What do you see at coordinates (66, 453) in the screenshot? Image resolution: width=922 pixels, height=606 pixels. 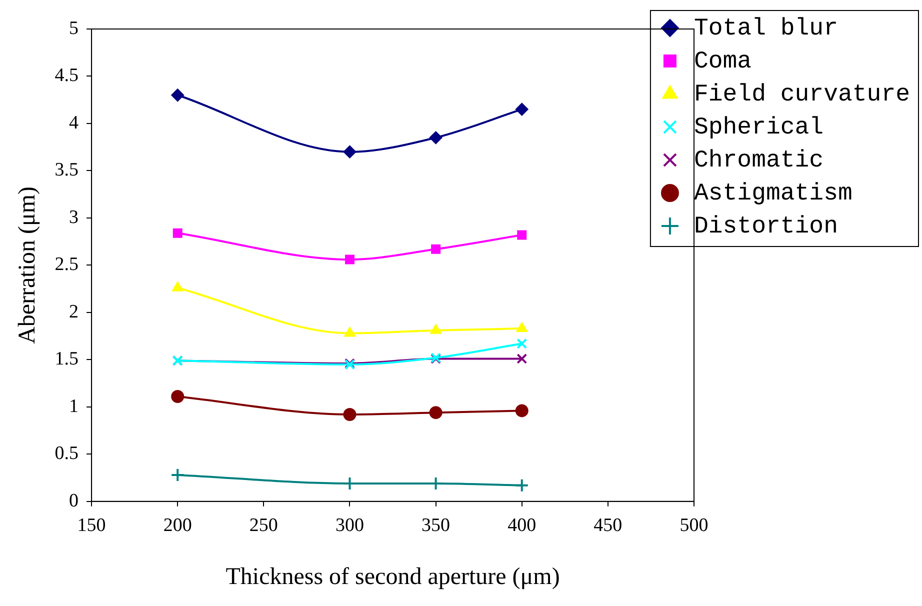 I see `y-tick-label: 0.5` at bounding box center [66, 453].